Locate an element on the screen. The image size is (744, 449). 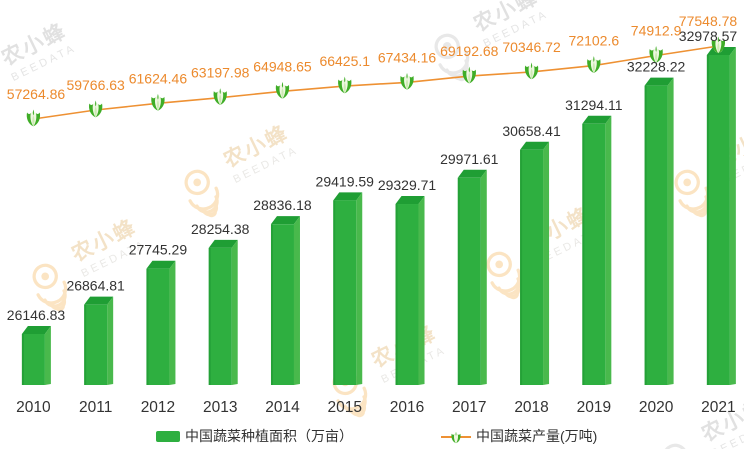
line-value-label: 57264.86 is located at coordinates (36, 94).